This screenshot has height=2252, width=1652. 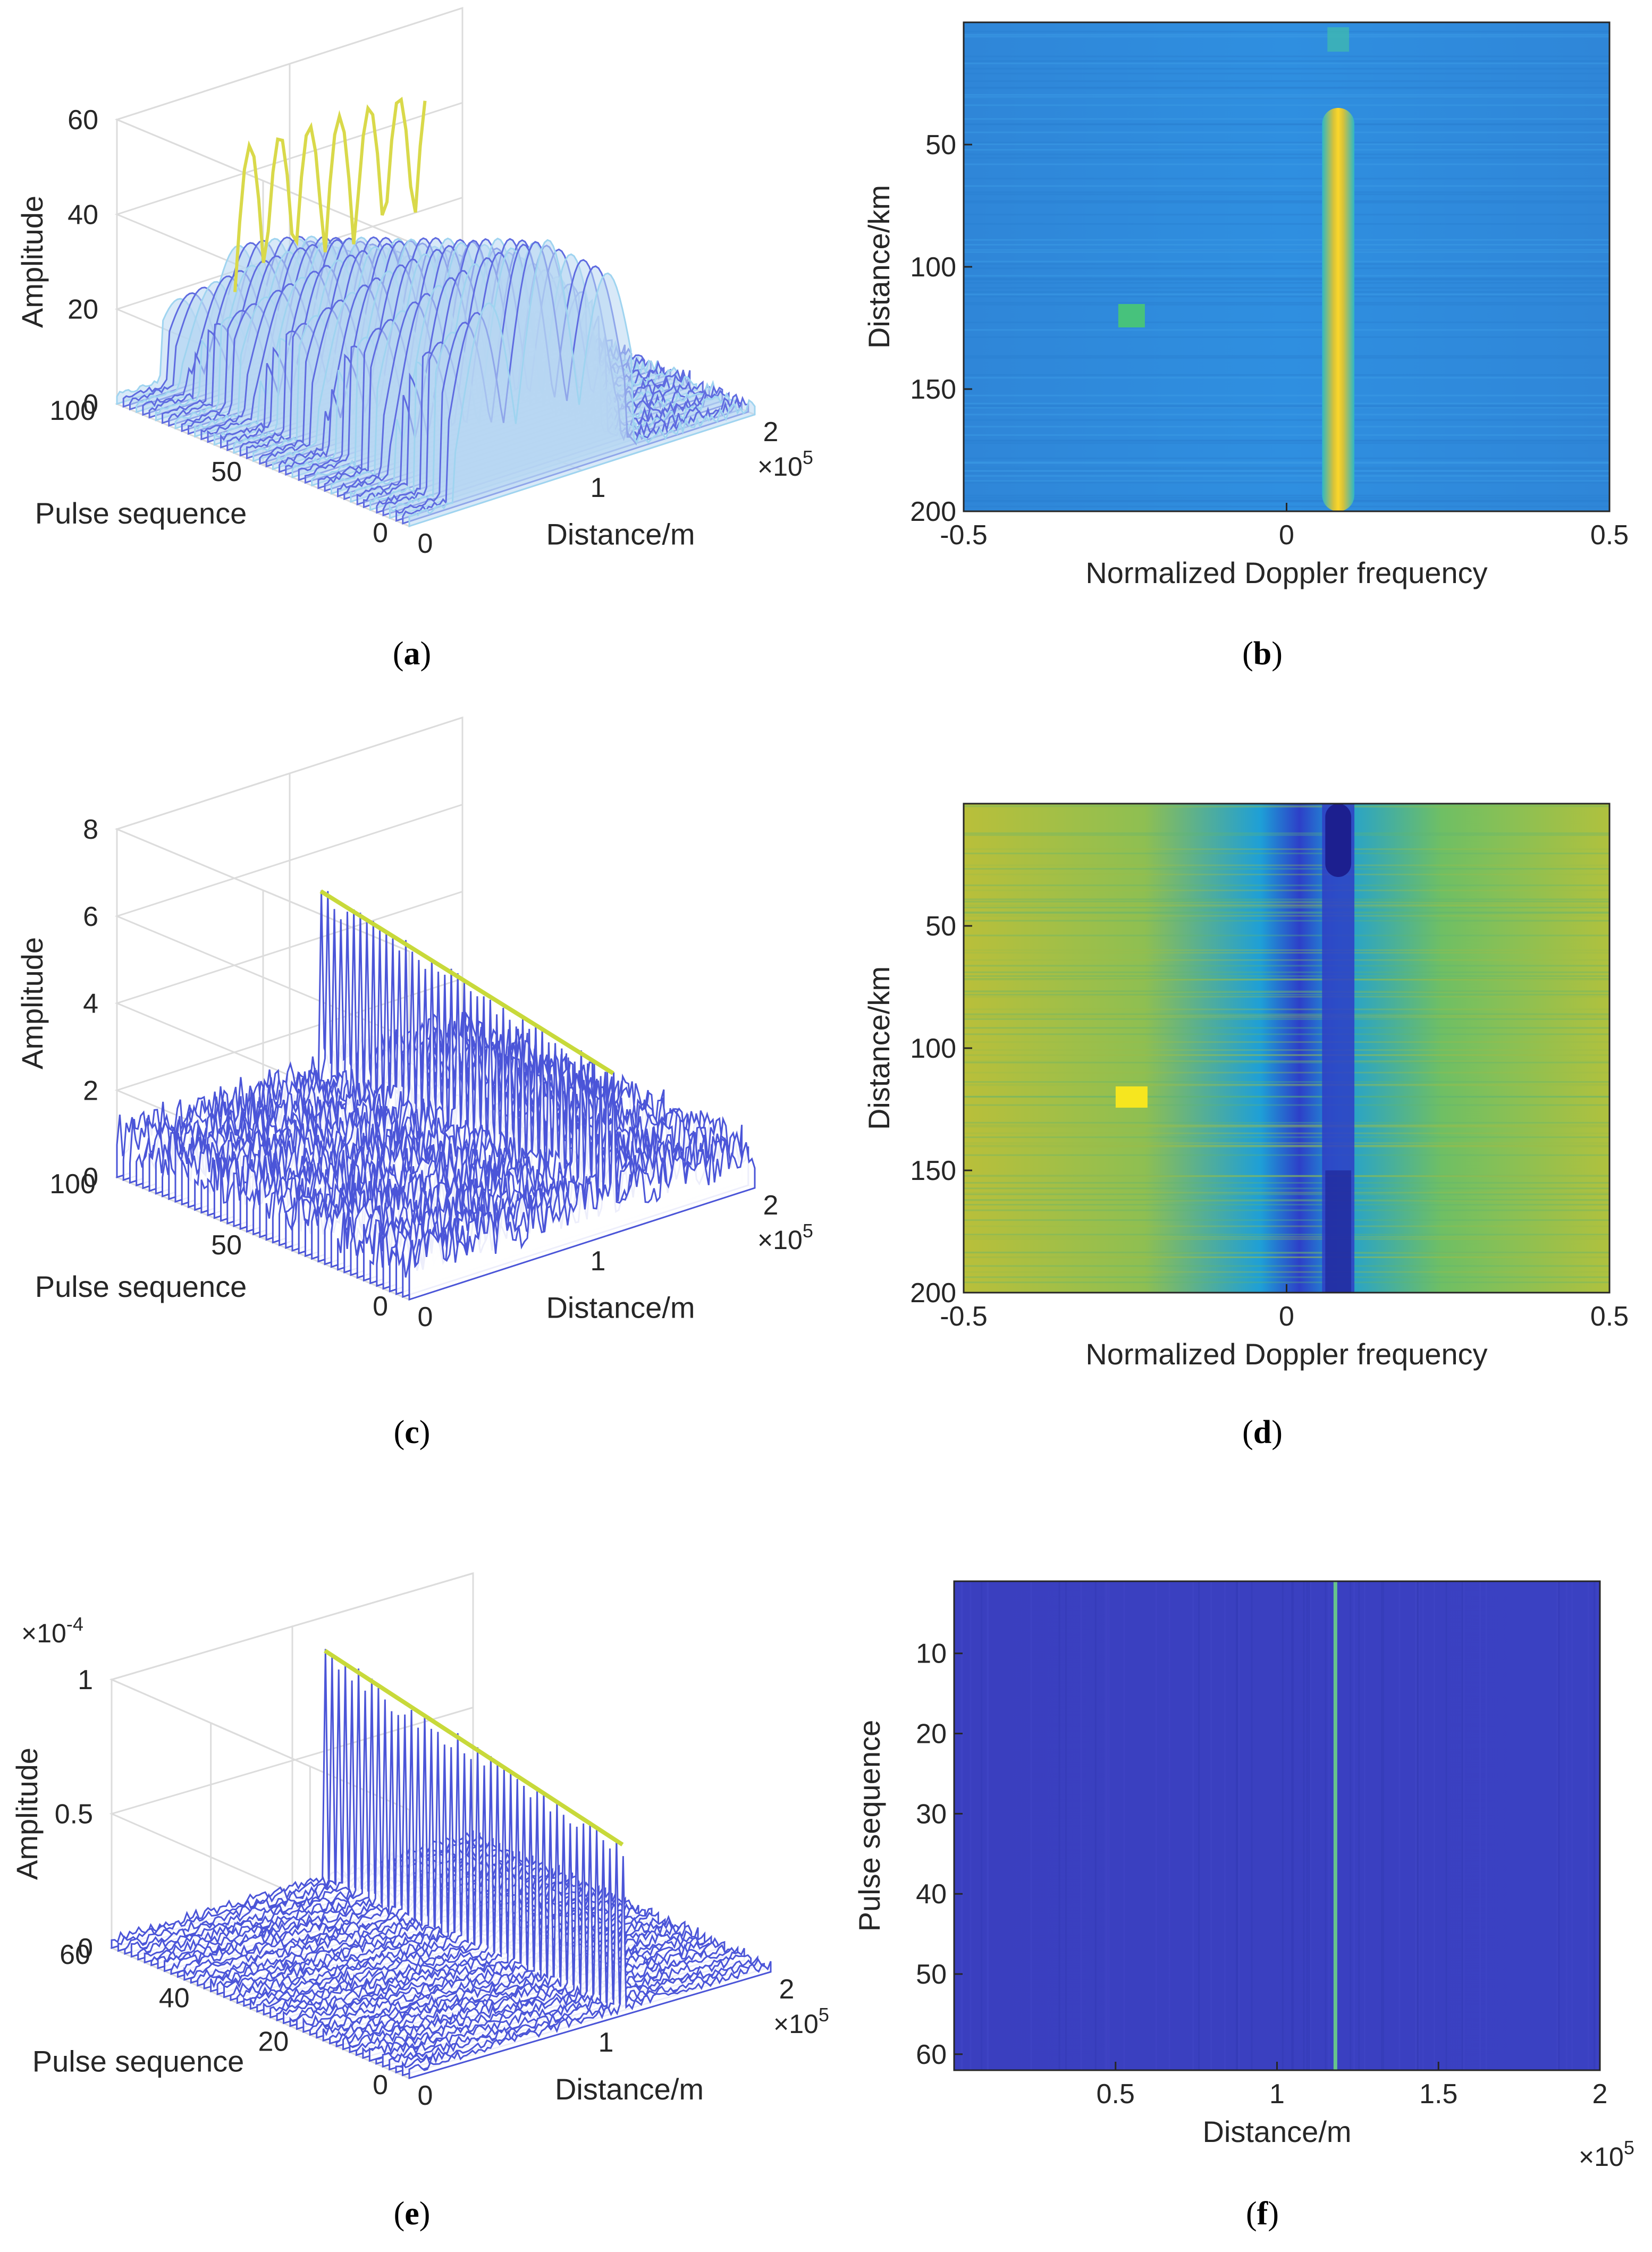 I want to click on panel-caption: (b), so click(x=1262, y=654).